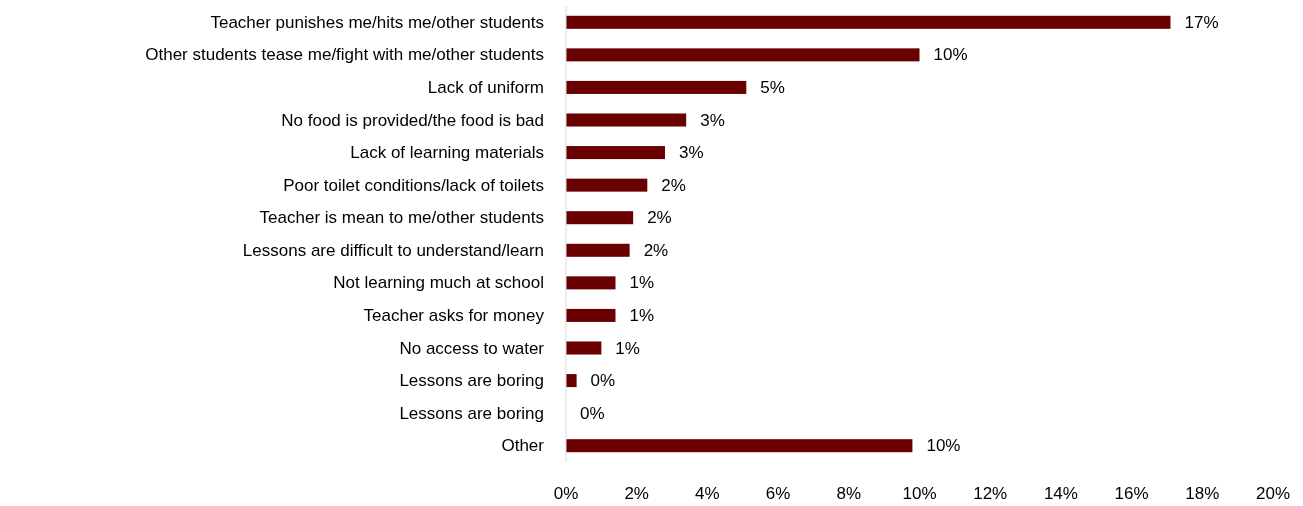 Image resolution: width=1303 pixels, height=506 pixels. Describe the element at coordinates (454, 315) in the screenshot. I see `y-tick-label: Teacher asks for money` at that location.